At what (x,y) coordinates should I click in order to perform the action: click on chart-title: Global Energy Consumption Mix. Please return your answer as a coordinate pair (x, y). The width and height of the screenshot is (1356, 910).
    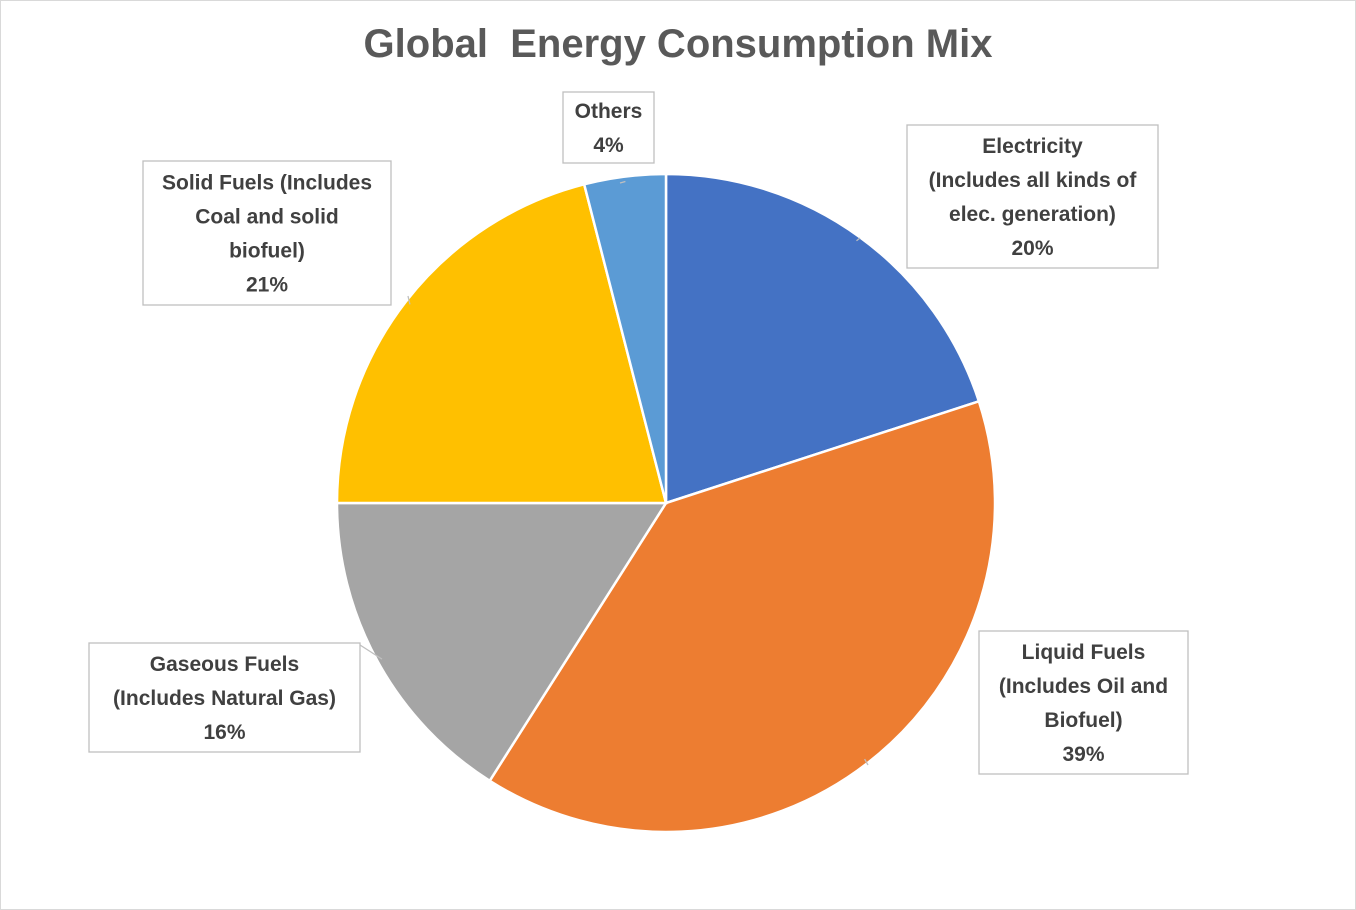
    Looking at the image, I should click on (678, 44).